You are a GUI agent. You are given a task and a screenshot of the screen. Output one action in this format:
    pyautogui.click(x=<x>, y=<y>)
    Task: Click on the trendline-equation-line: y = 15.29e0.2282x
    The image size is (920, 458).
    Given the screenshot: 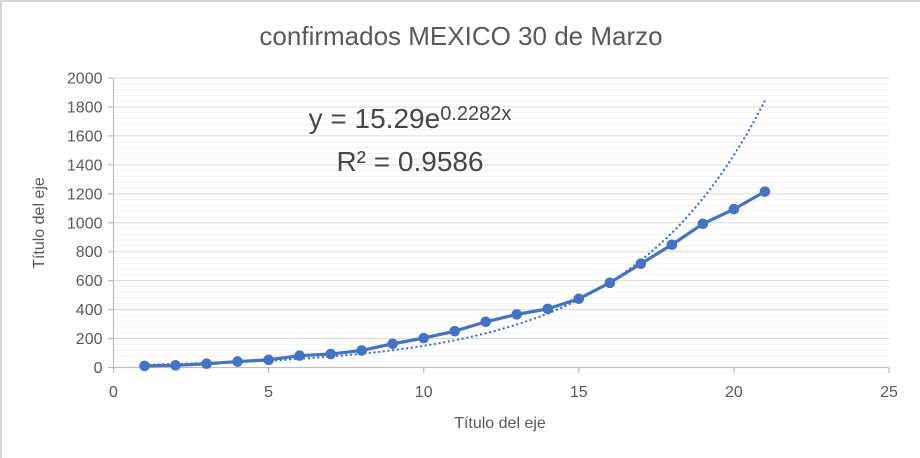 What is the action you would take?
    pyautogui.click(x=410, y=120)
    